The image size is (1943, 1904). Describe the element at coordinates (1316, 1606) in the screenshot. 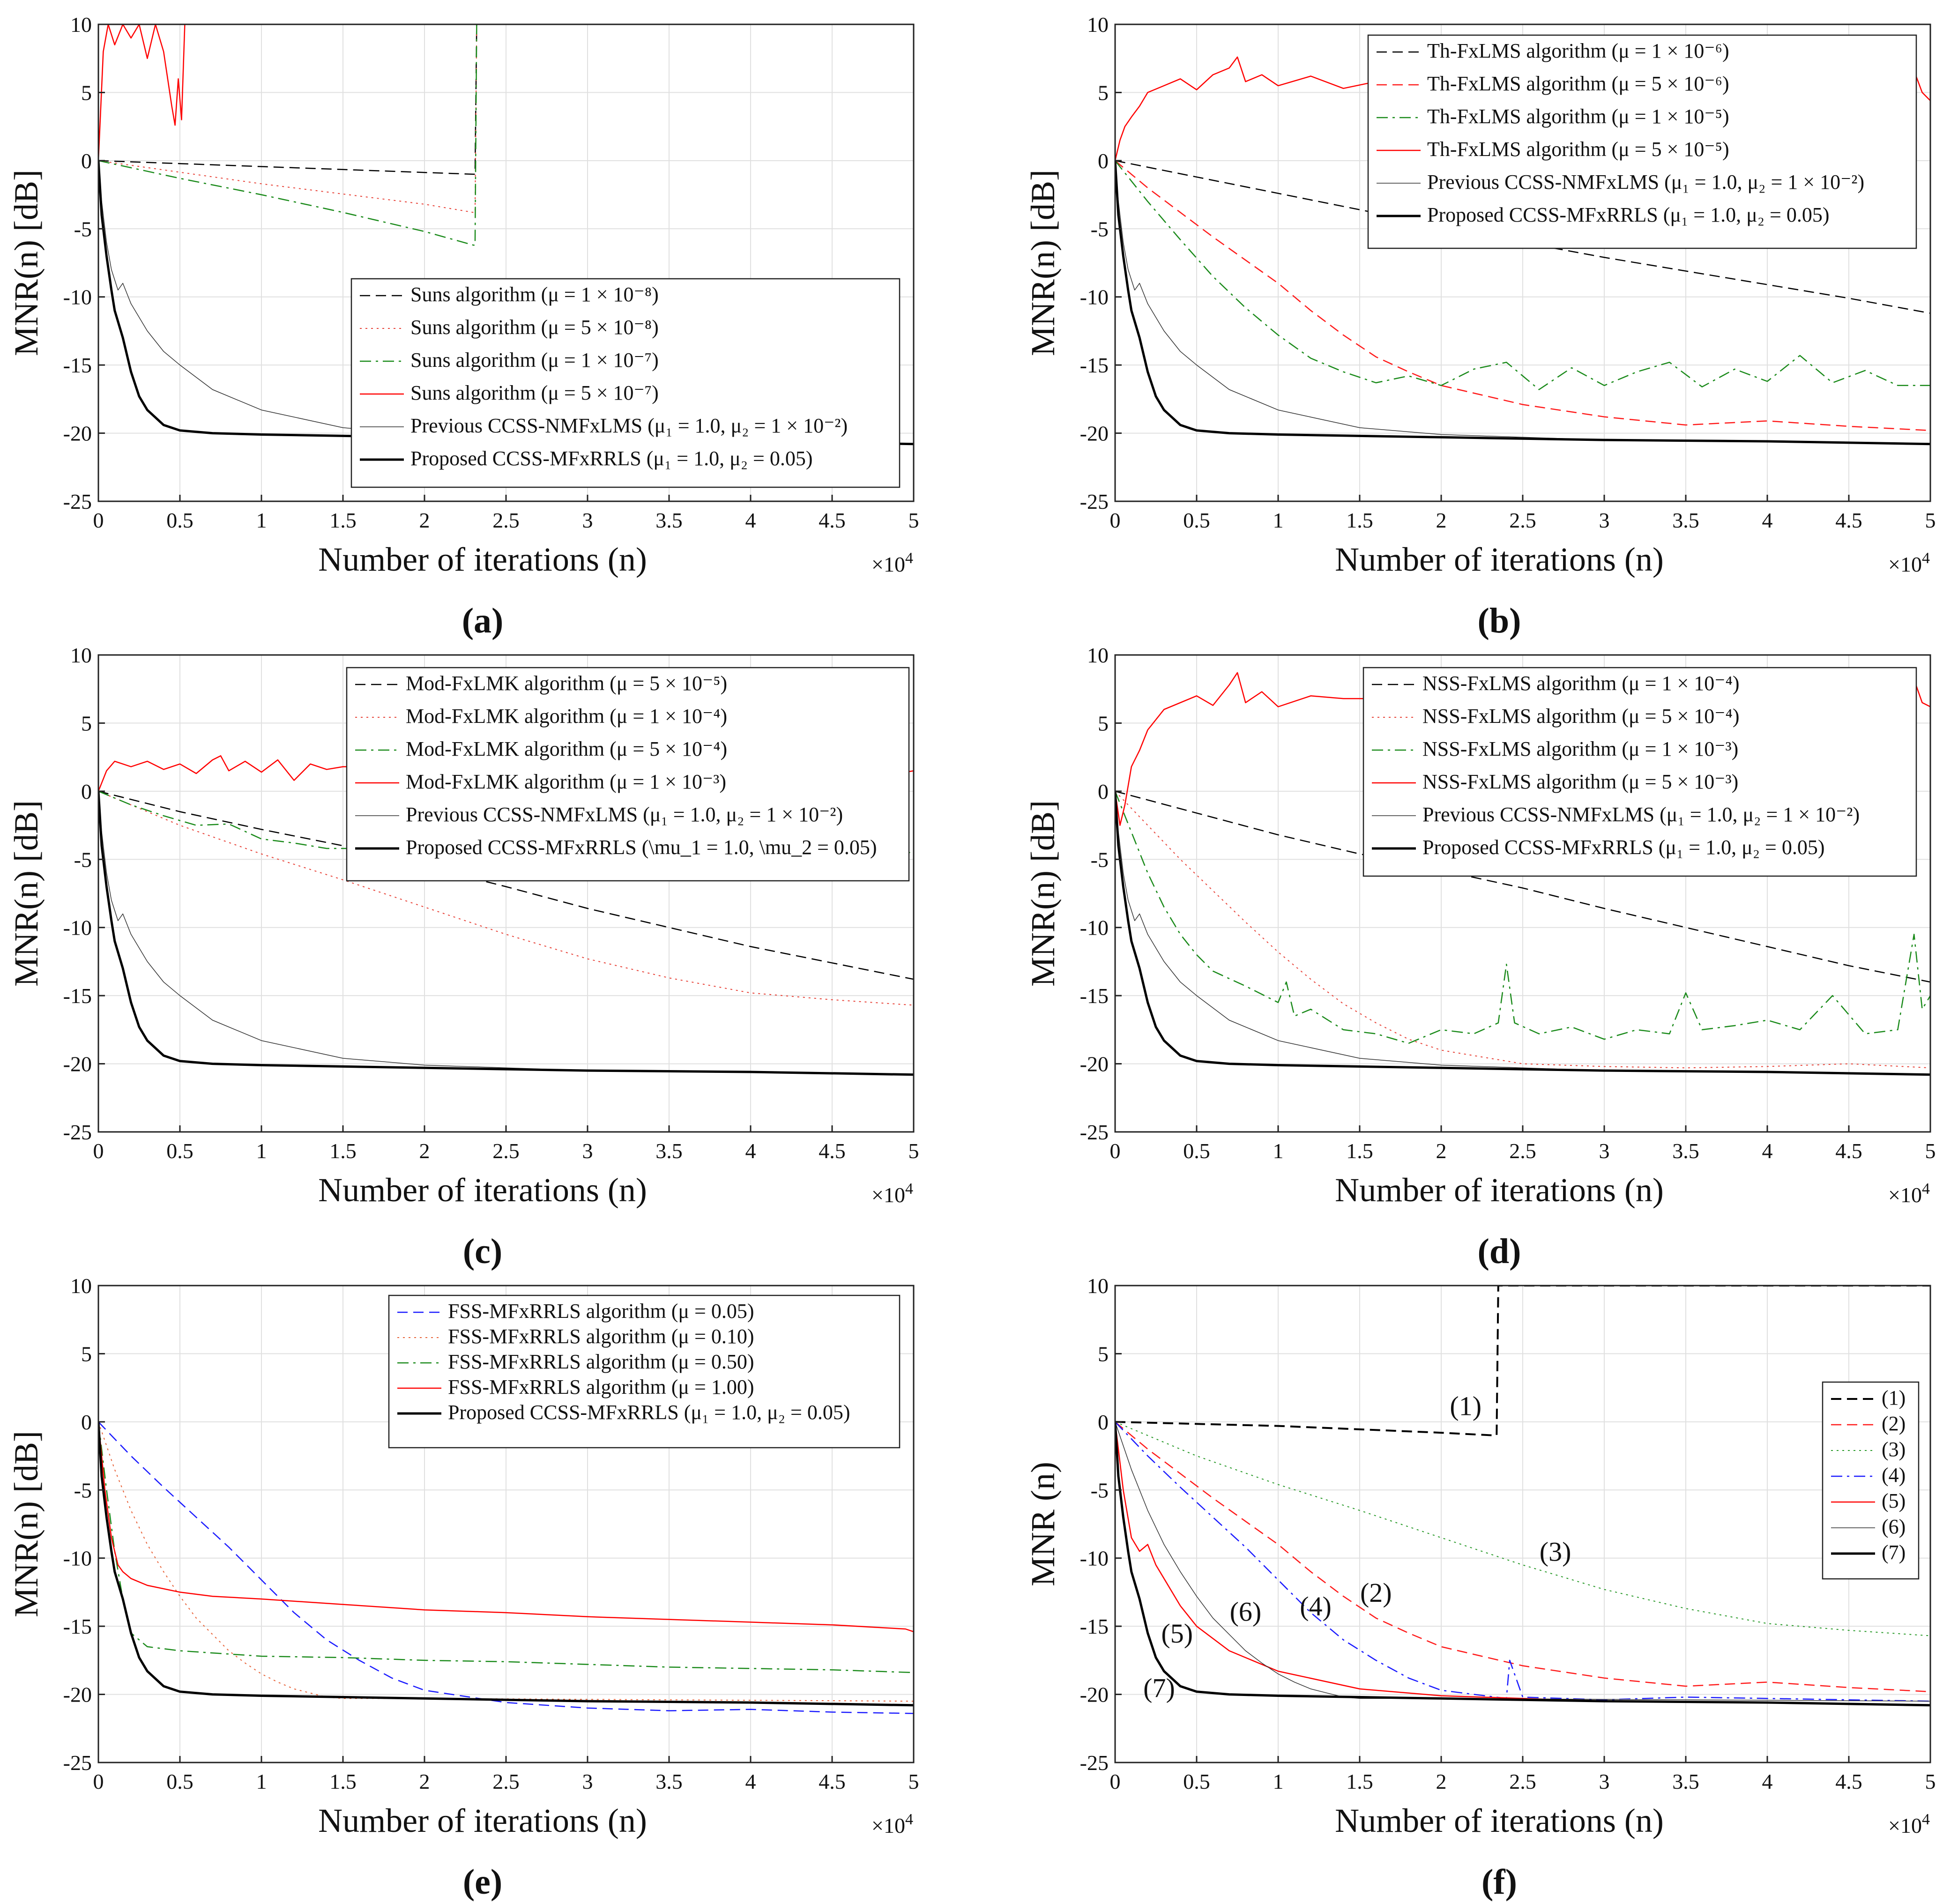

I see `curve-annotation: (4)` at that location.